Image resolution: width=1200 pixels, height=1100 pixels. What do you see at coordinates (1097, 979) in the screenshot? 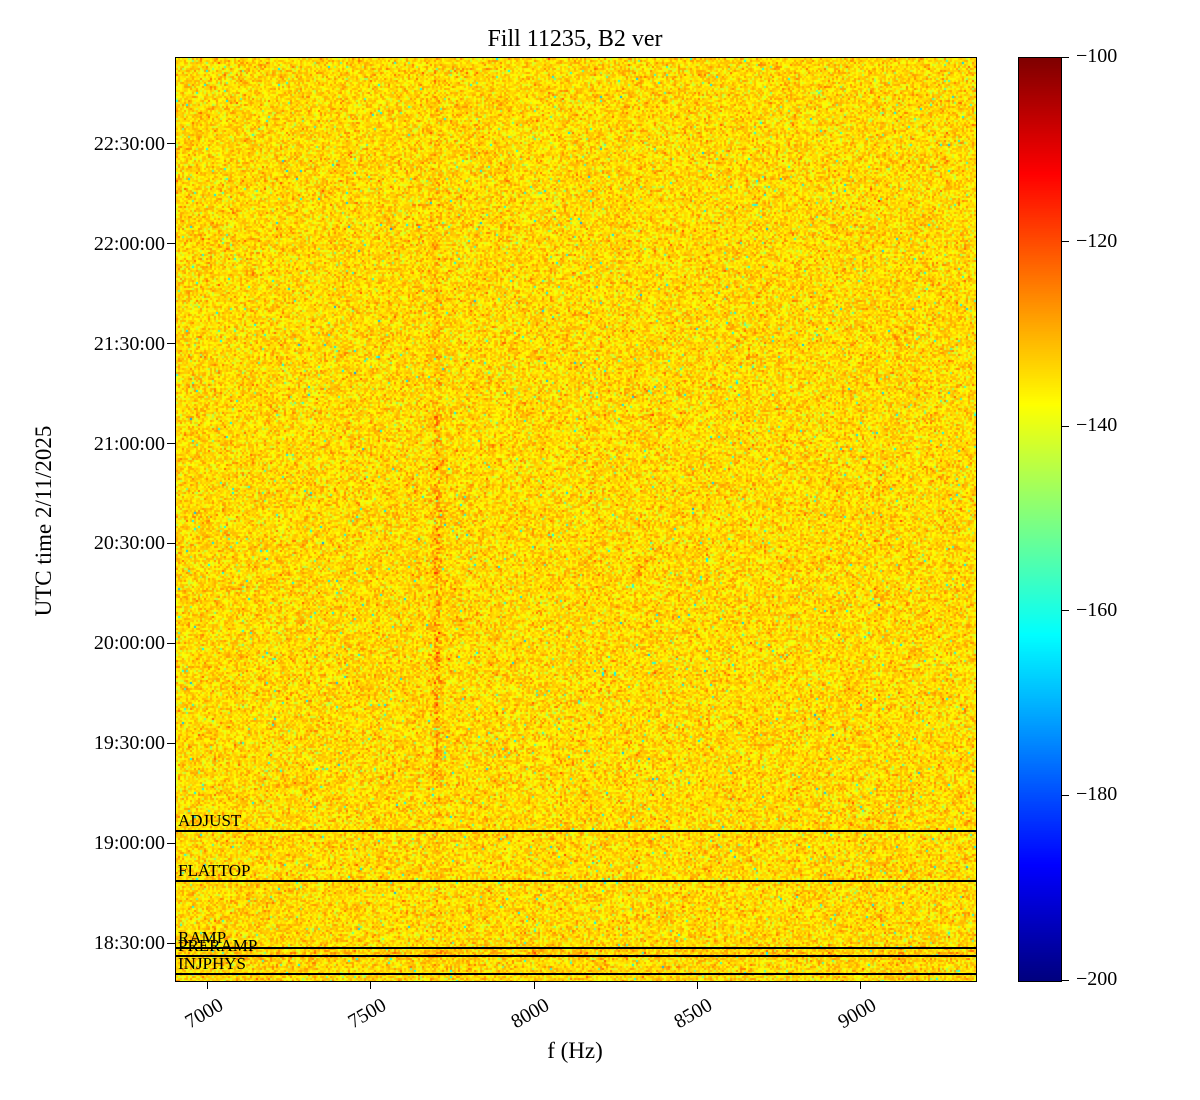
I see `colorbar-tick-label: −200` at bounding box center [1097, 979].